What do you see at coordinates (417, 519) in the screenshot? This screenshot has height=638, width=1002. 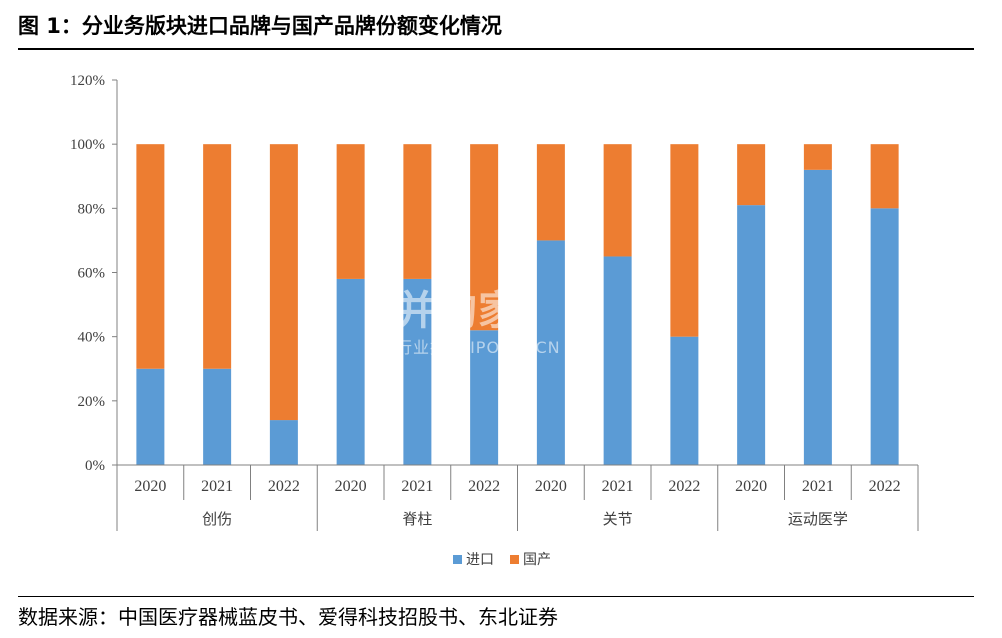 I see `group-label: 脊柱` at bounding box center [417, 519].